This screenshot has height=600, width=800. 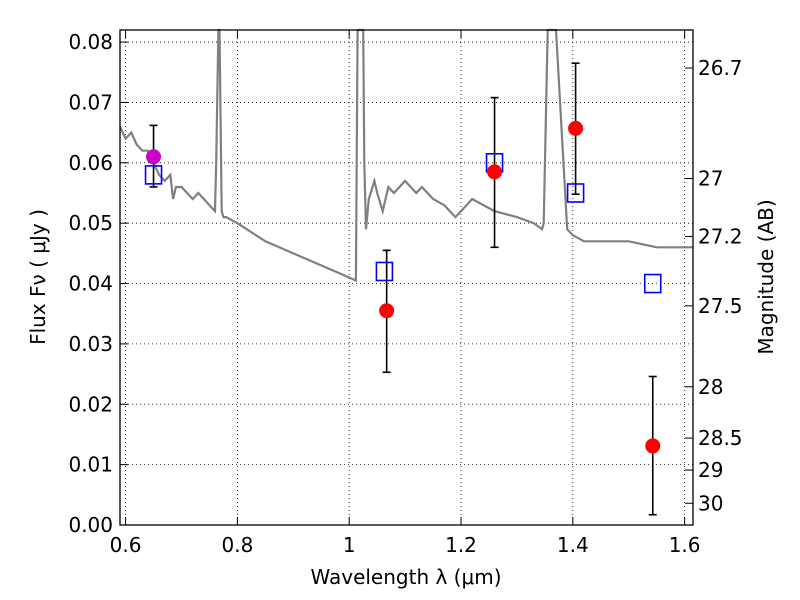 What do you see at coordinates (90, 404) in the screenshot?
I see `y-tick-label: 0.02` at bounding box center [90, 404].